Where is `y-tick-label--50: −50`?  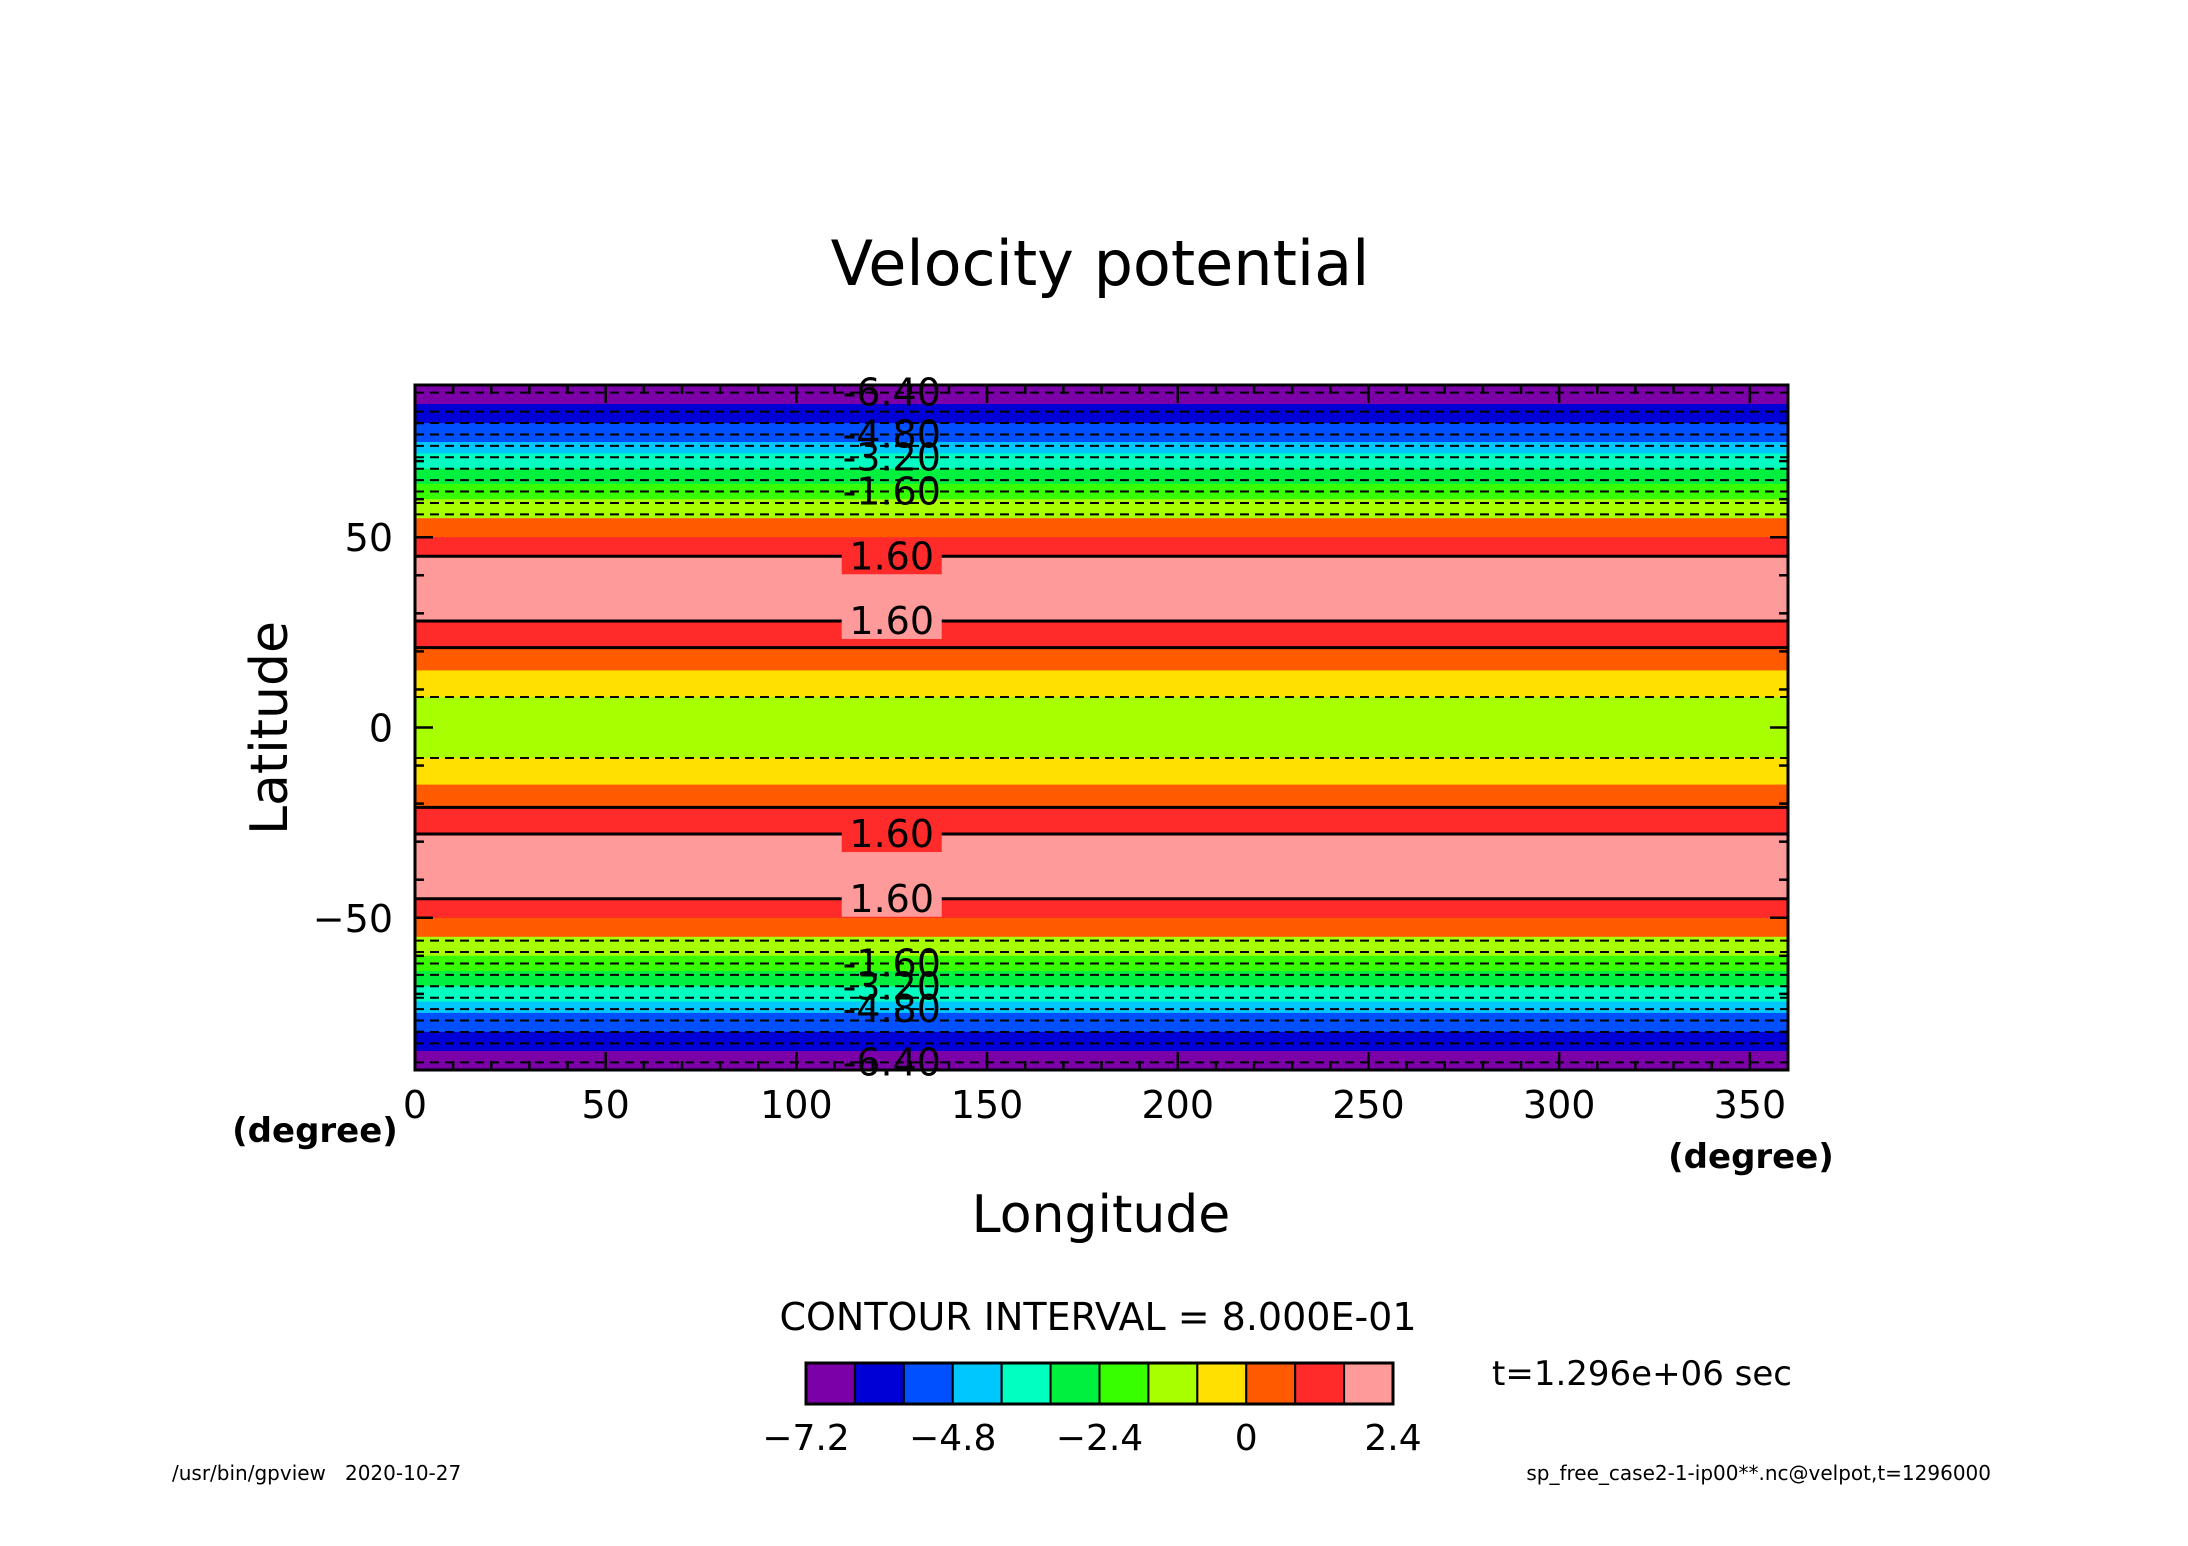 y-tick-label--50: −50 is located at coordinates (353, 919).